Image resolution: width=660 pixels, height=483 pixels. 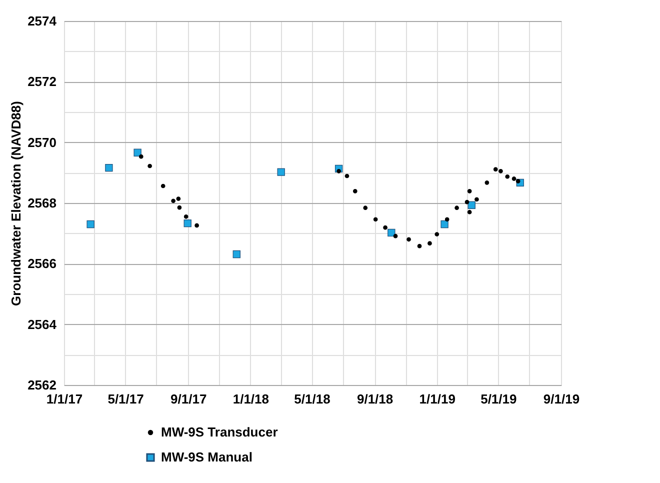 What do you see at coordinates (42, 385) in the screenshot?
I see `y-tick-label: 2562` at bounding box center [42, 385].